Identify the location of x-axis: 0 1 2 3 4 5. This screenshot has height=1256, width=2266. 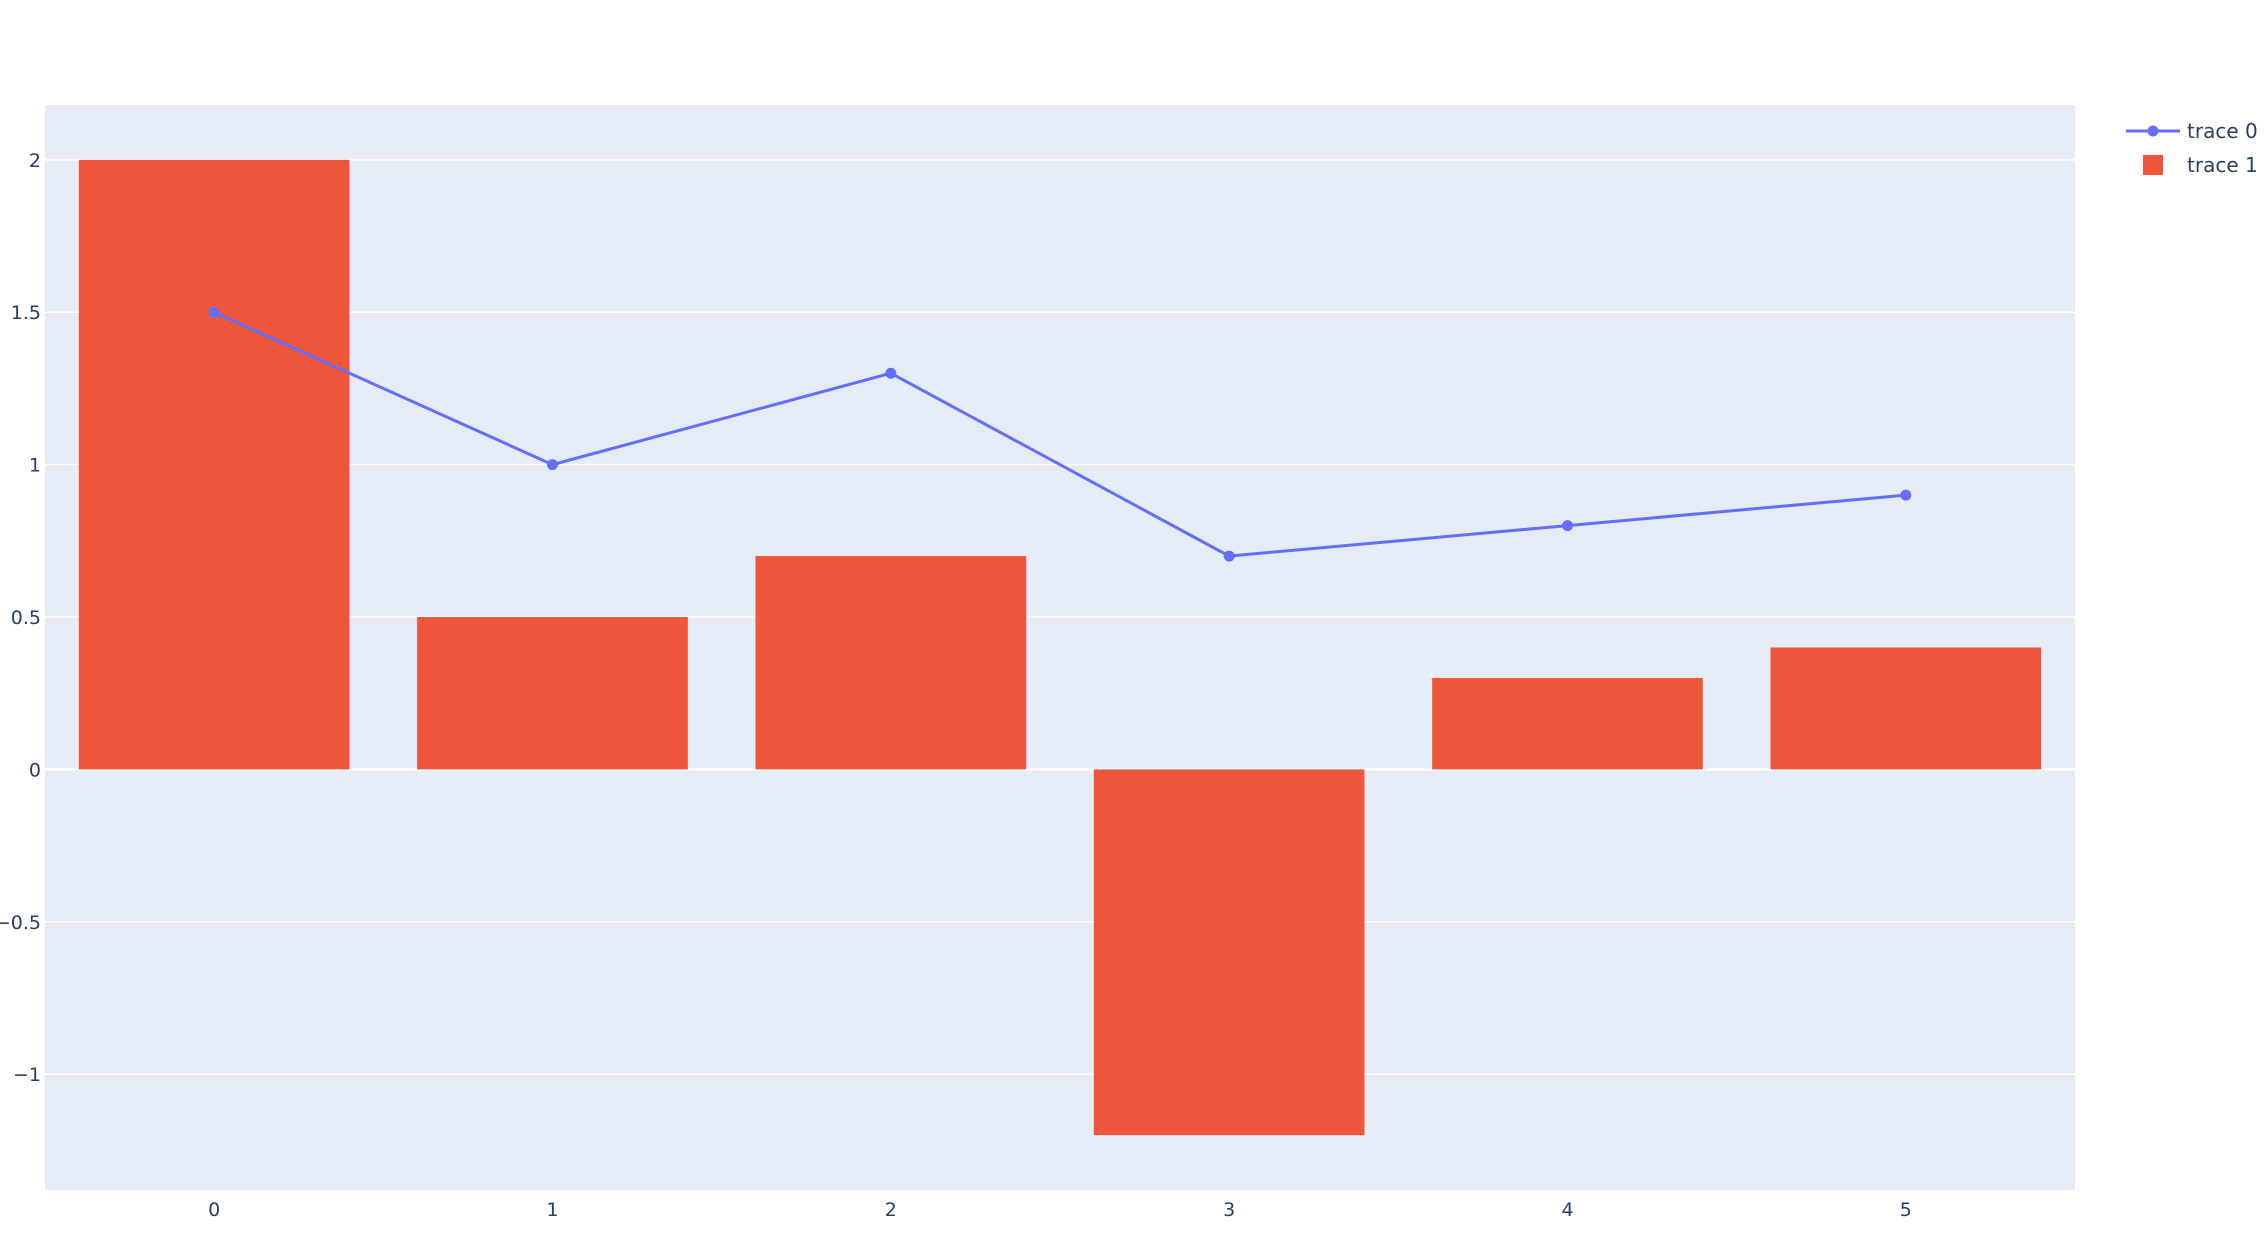
(1060, 1210).